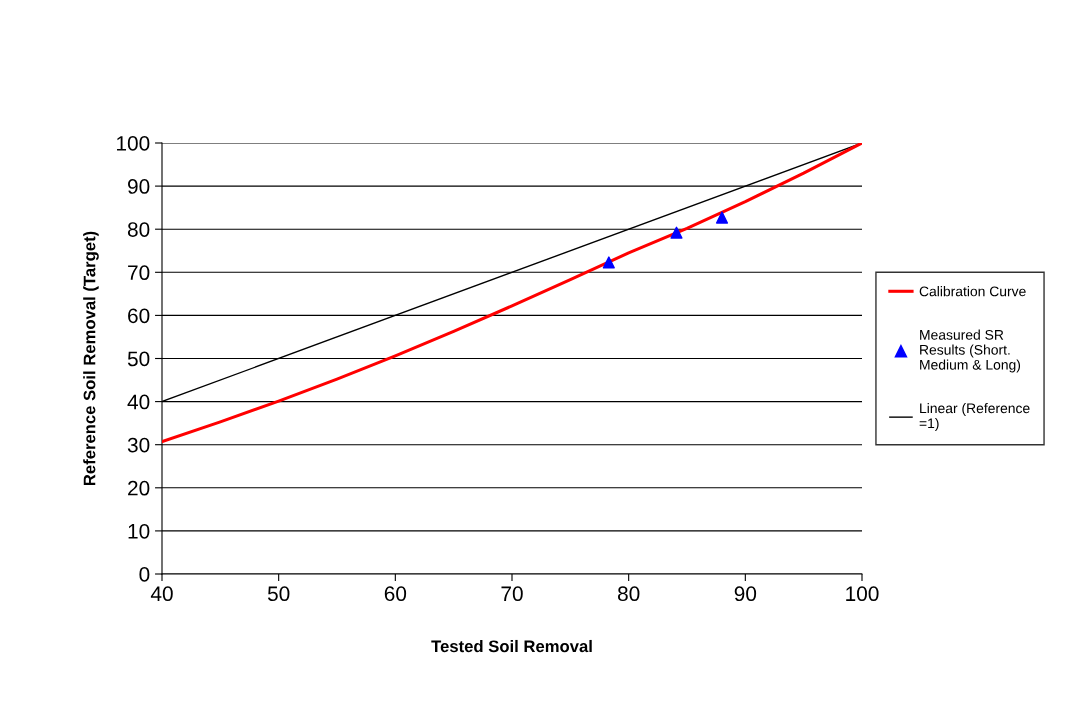 This screenshot has width=1073, height=704. Describe the element at coordinates (862, 594) in the screenshot. I see `x-tick-label: 100` at that location.